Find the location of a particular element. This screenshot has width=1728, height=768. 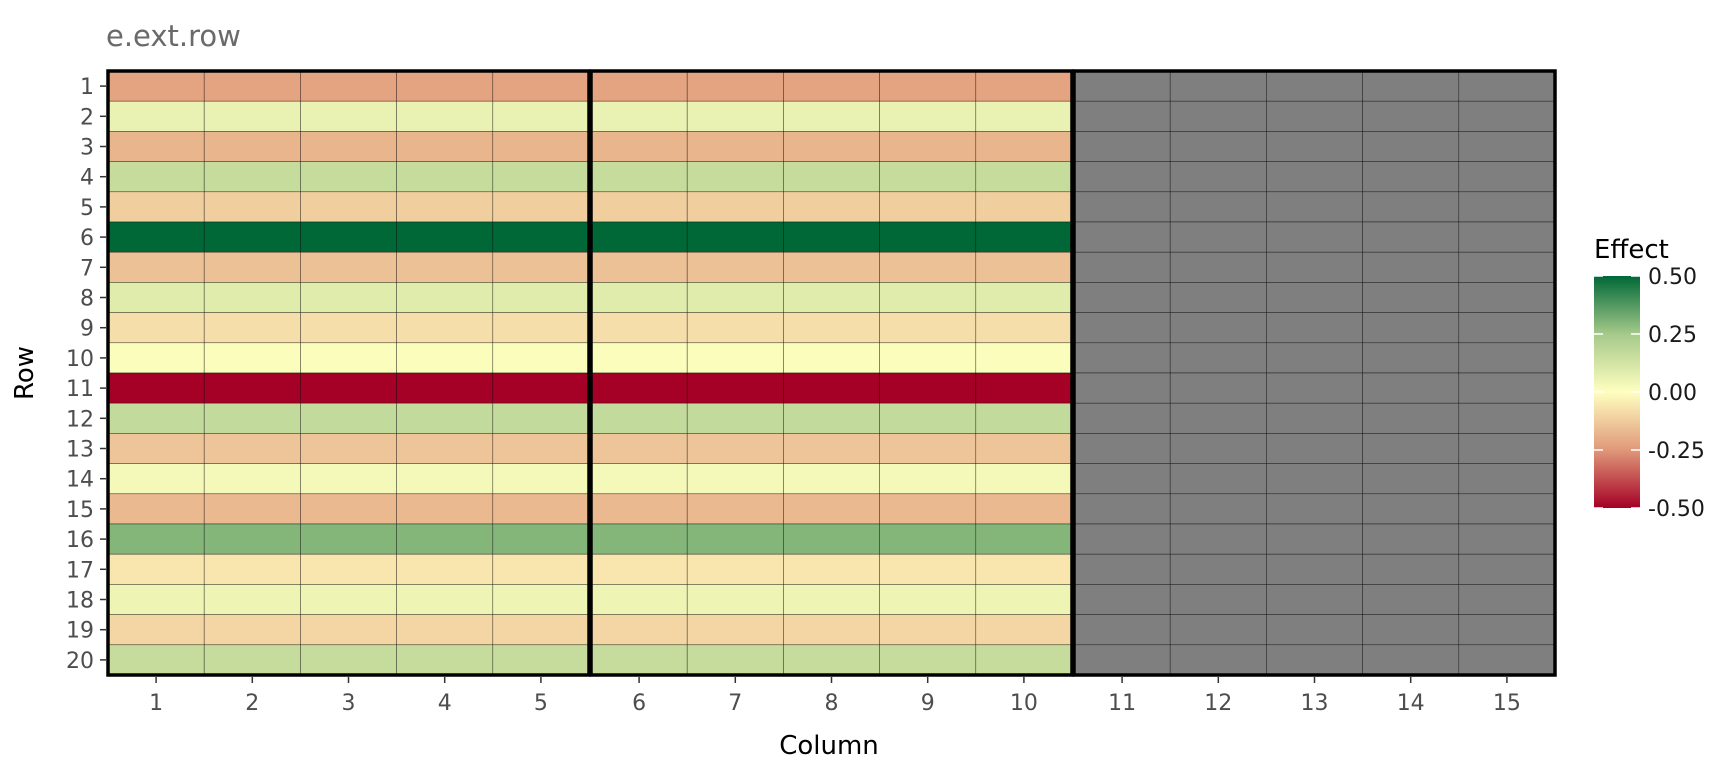

heatmap-cell-r5-c1 is located at coordinates (156, 207).